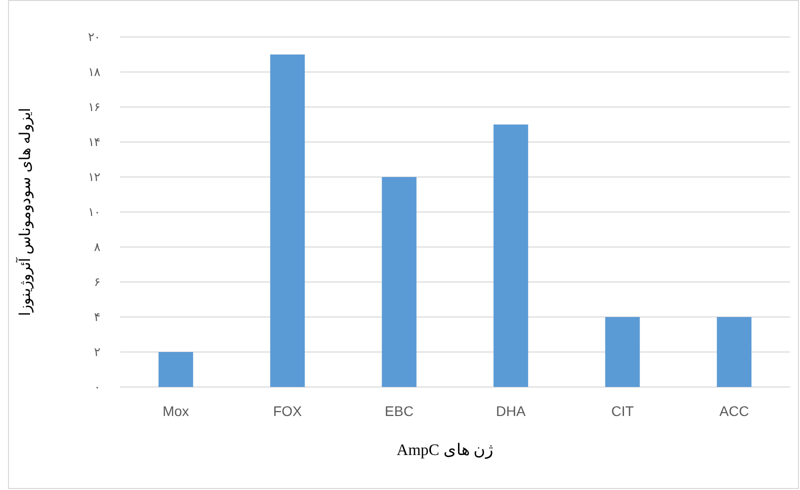 The image size is (800, 490). Describe the element at coordinates (94, 212) in the screenshot. I see `y-tick-label: ۱۰` at that location.